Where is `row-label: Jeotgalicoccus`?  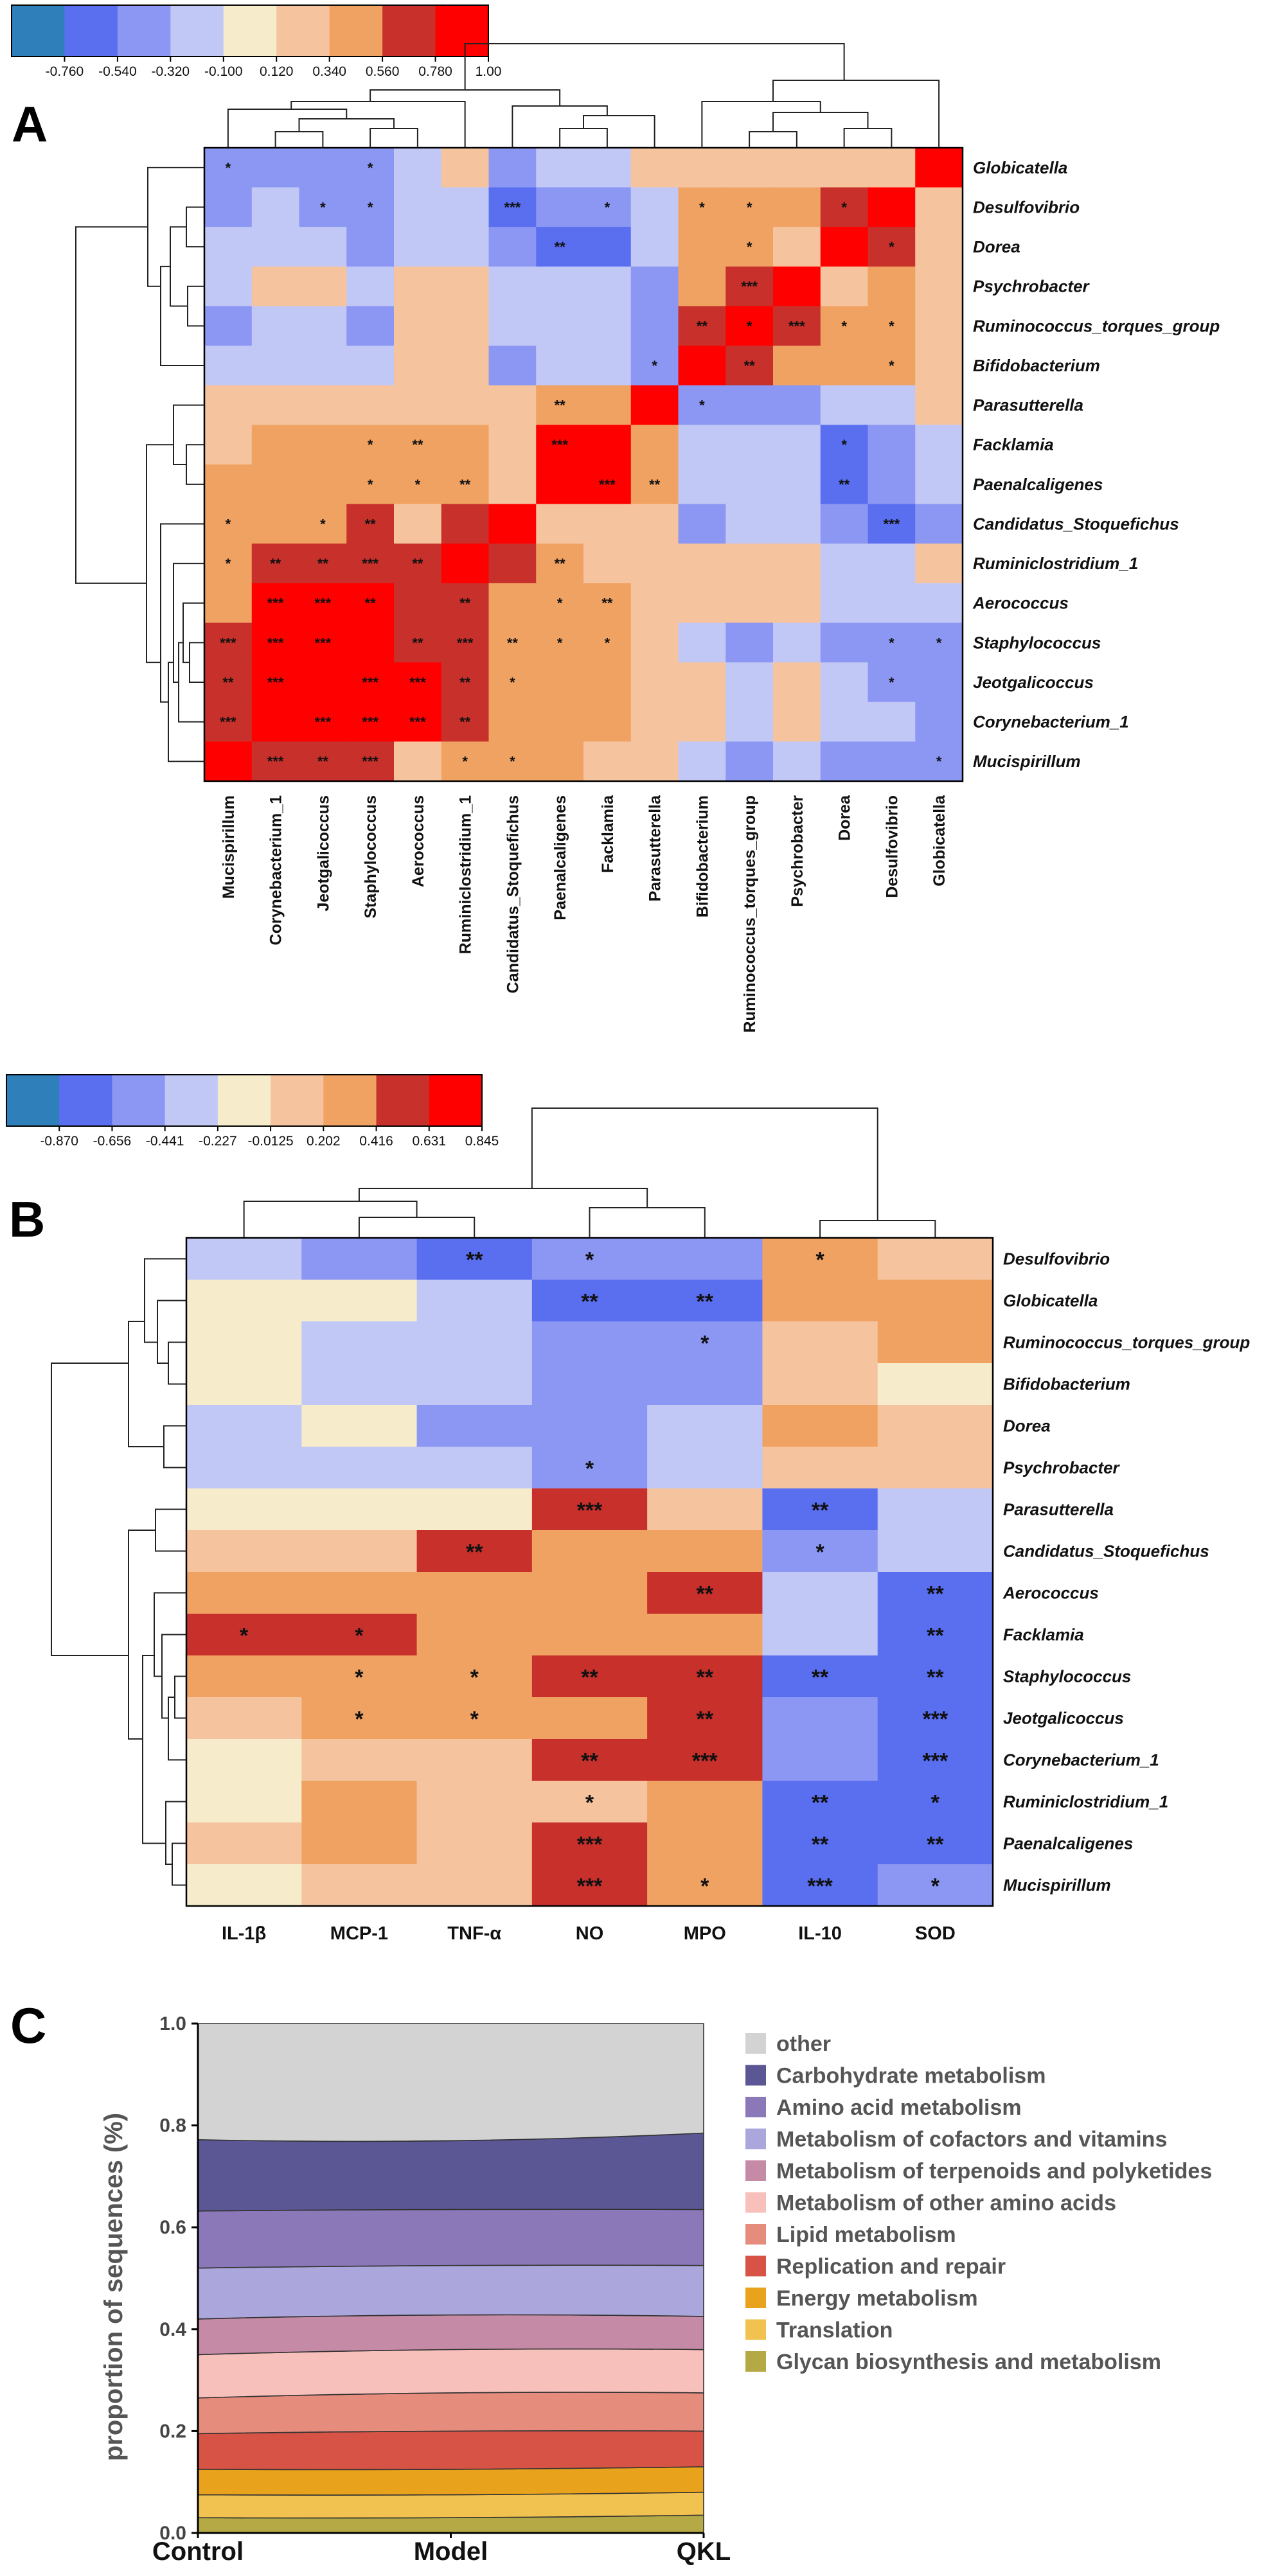
row-label: Jeotgalicoccus is located at coordinates (1034, 682).